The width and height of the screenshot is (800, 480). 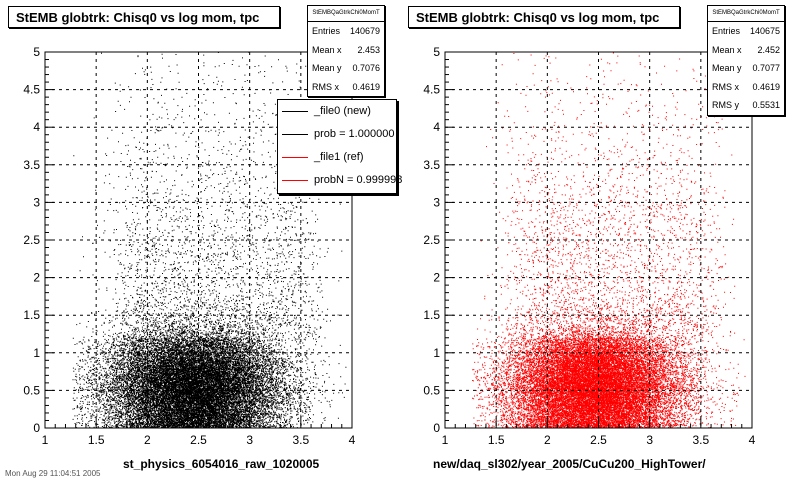 I want to click on footer-timestamp: Mon Aug 29 11:04:51 2005, so click(x=53, y=473).